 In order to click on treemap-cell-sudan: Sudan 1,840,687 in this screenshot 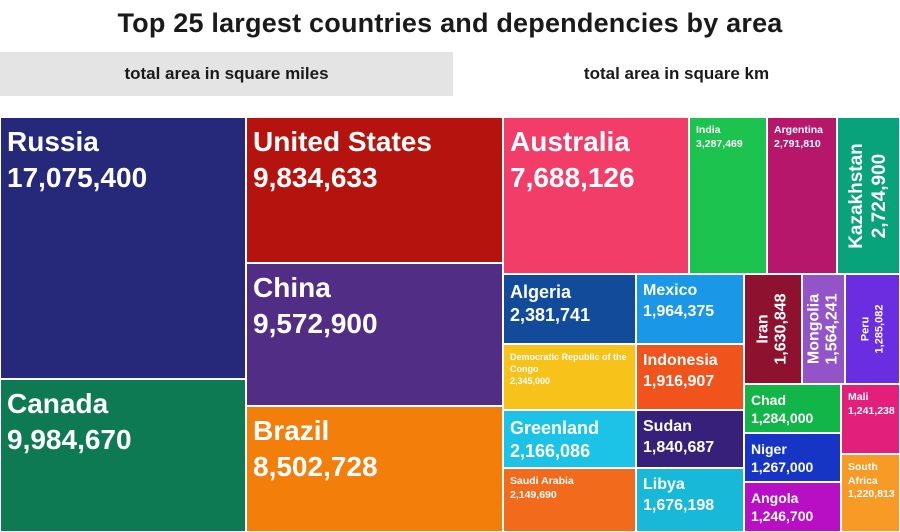, I will do `click(690, 439)`.